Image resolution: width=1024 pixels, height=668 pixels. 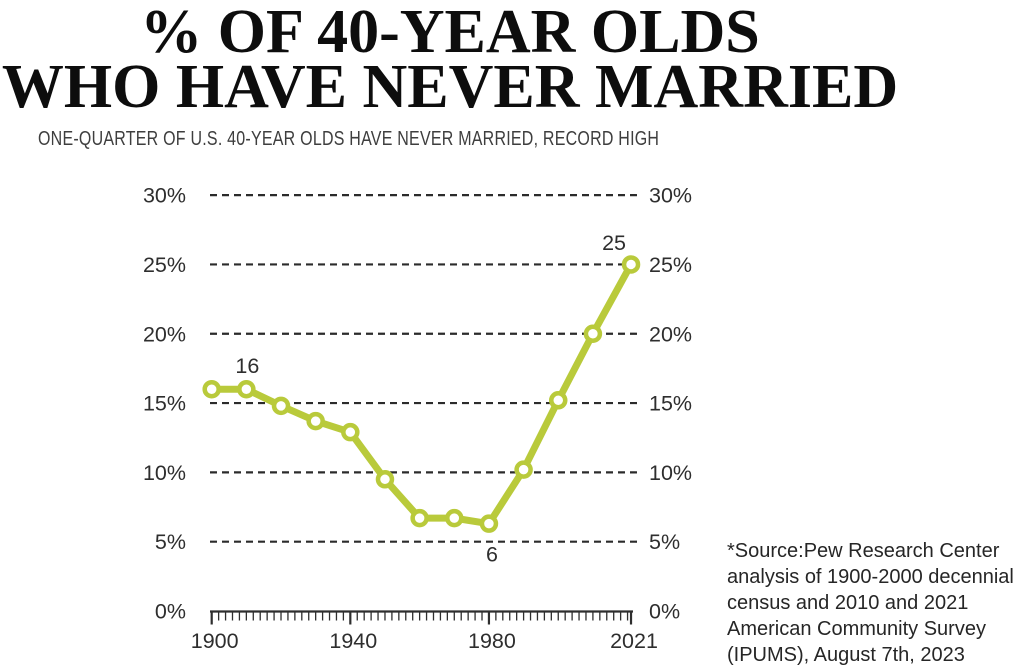 I want to click on page-title-line-2: WHO HAVE NEVER MARRIED, so click(x=450, y=87).